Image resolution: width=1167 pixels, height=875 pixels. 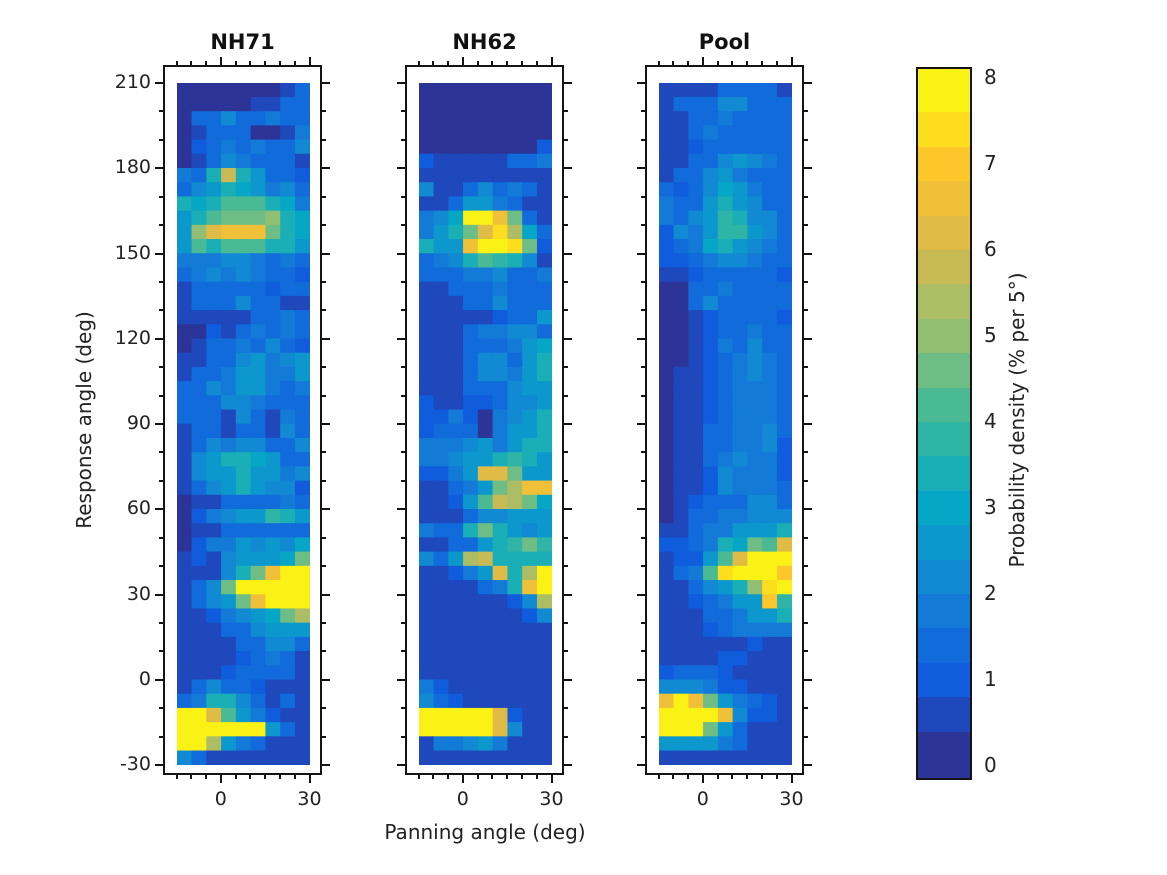 I want to click on y-tick-label: 90, so click(x=138, y=423).